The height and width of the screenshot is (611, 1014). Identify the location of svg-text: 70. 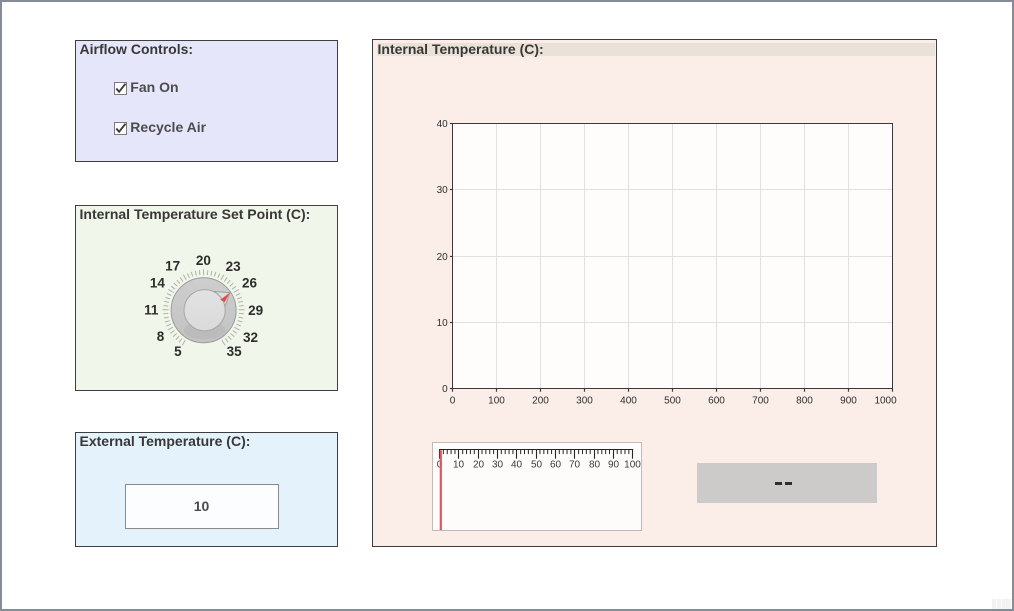
(575, 465).